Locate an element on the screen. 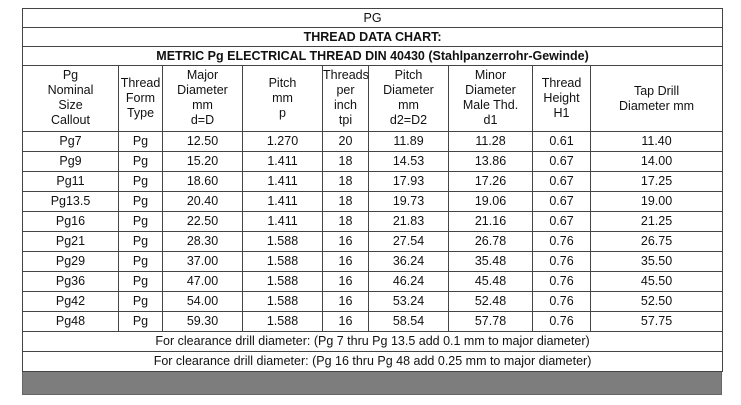  column-header: Major Diameter mm d=D is located at coordinates (202, 98).